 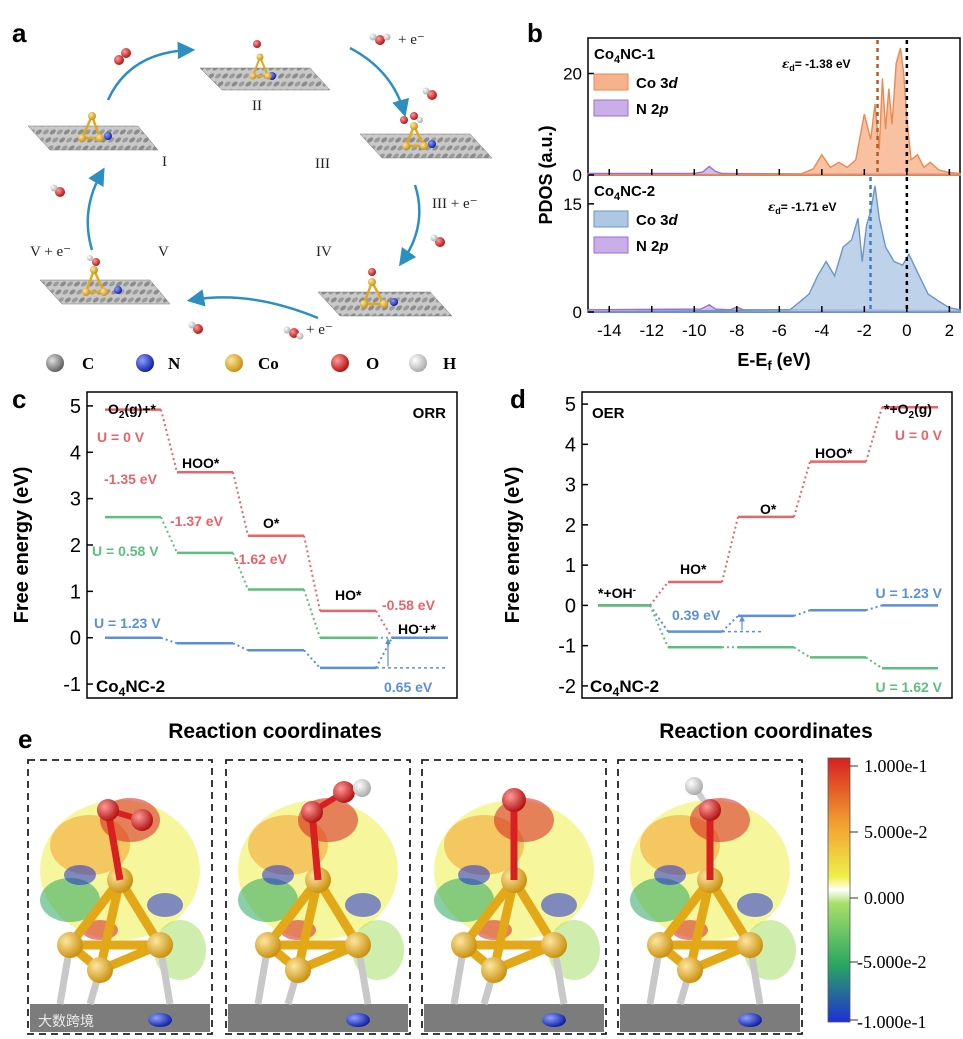 I want to click on pdos-xtick-label: -12, so click(x=651, y=330).